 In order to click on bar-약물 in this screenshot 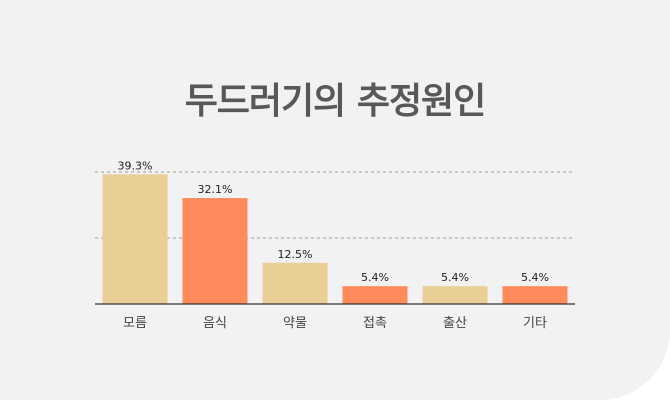, I will do `click(295, 283)`.